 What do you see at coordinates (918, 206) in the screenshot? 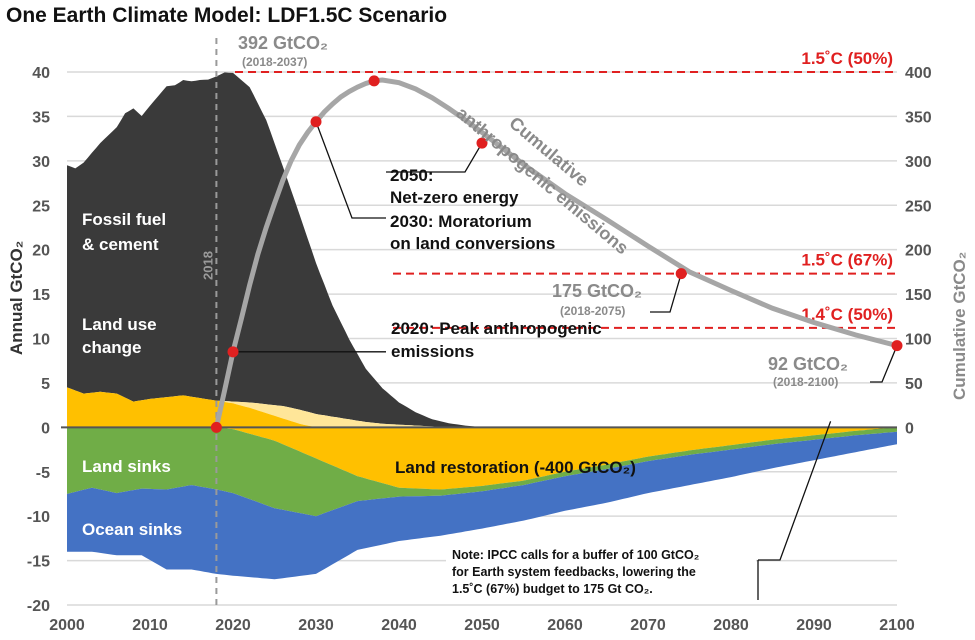
I see `y2-tick-label: 250` at bounding box center [918, 206].